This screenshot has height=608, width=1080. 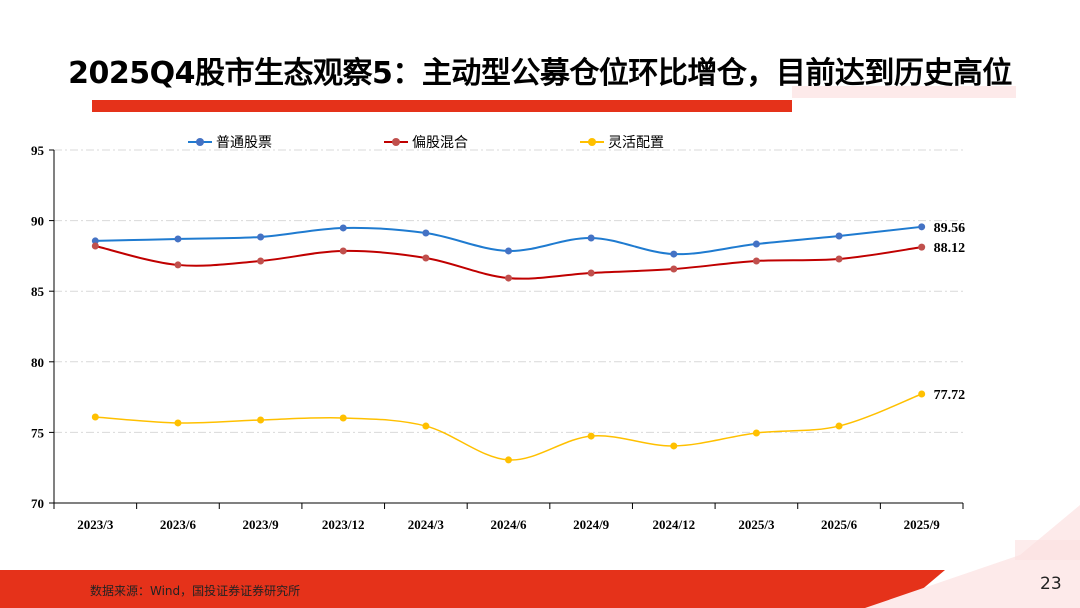 I want to click on footer-red-band, so click(x=472, y=589).